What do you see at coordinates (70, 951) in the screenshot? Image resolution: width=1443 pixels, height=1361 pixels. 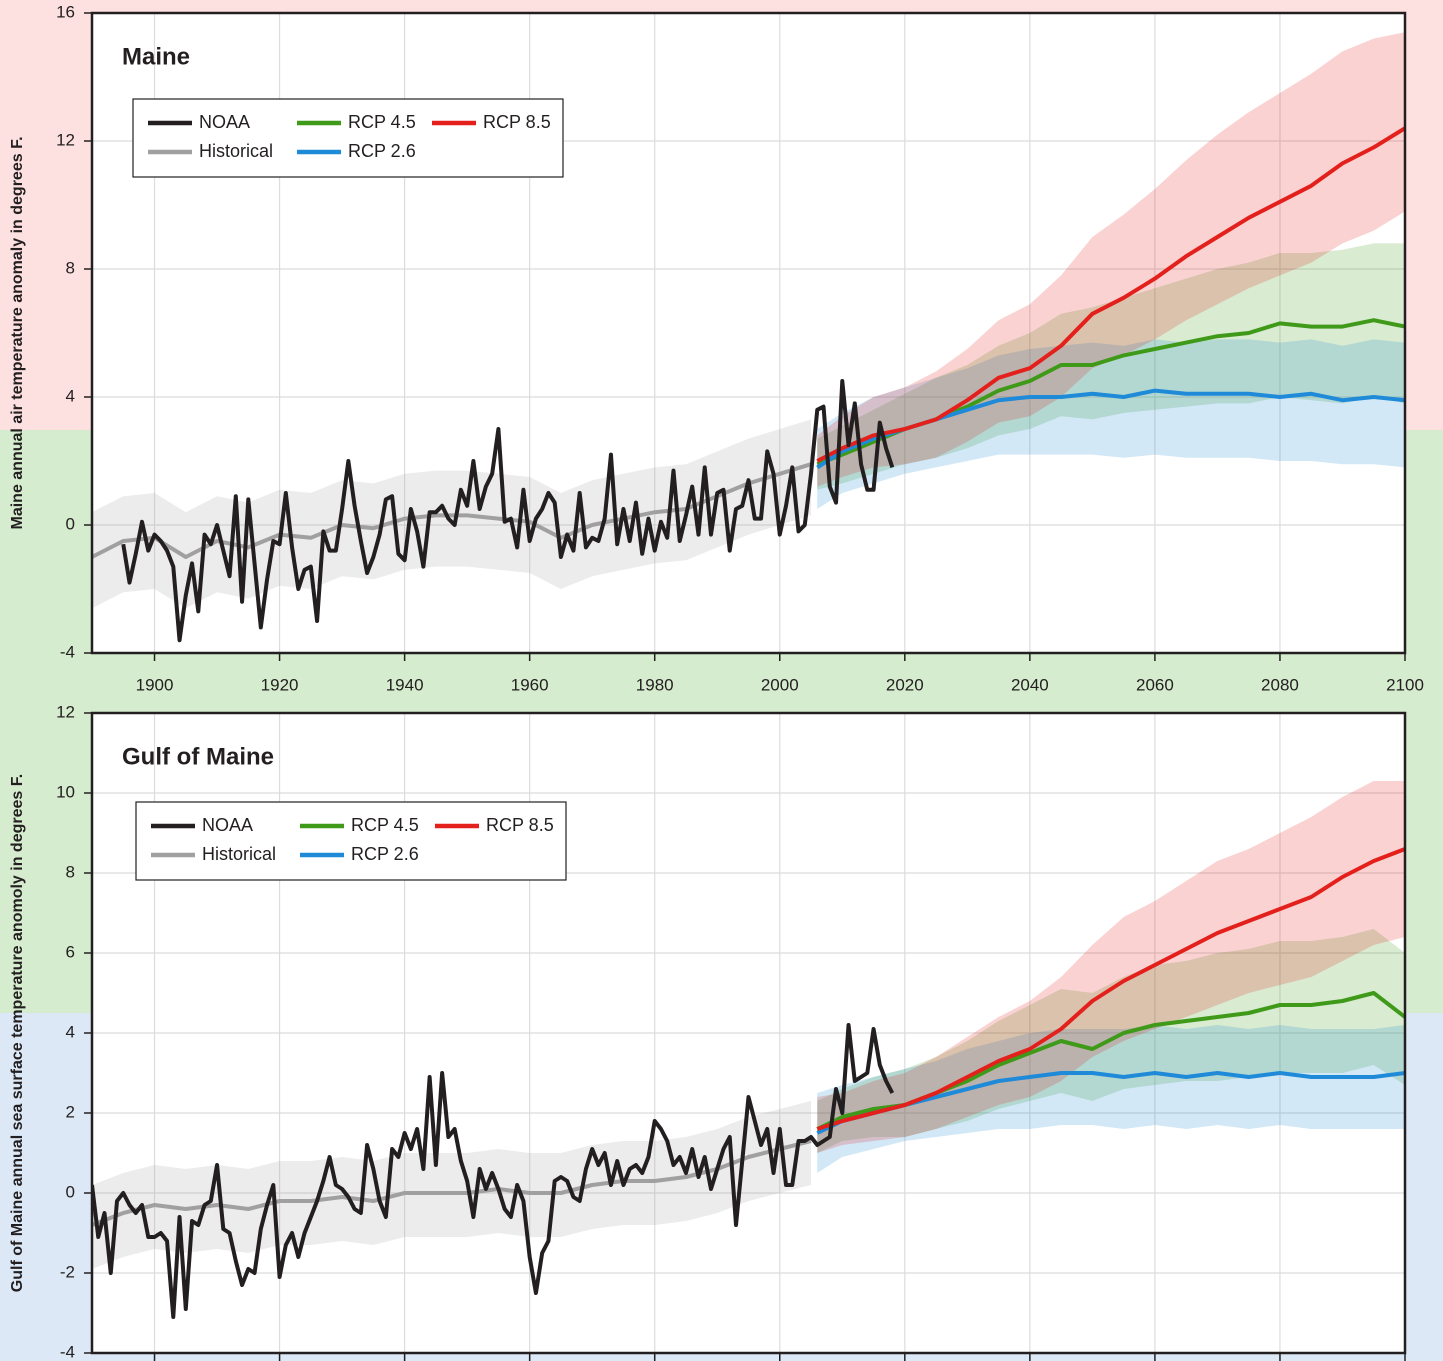 I see `y-tick-label: 6` at bounding box center [70, 951].